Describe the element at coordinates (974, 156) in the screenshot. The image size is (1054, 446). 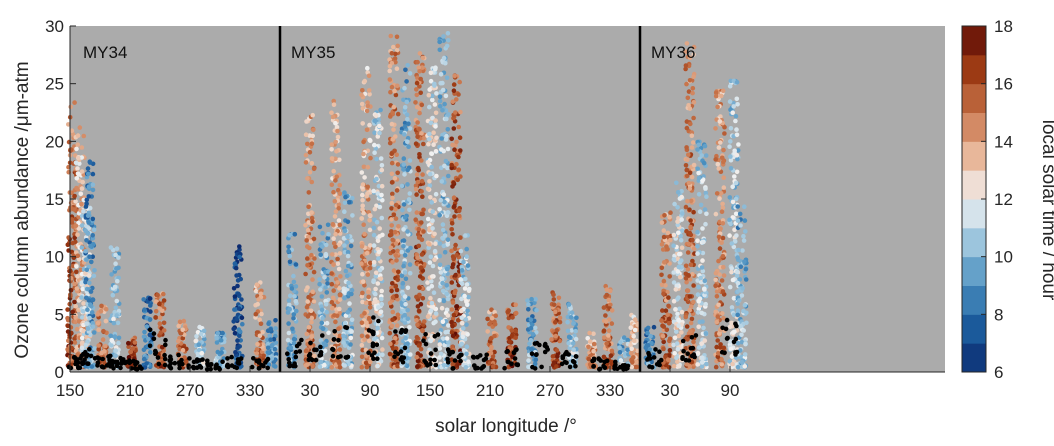
I see `colorbar-segment` at that location.